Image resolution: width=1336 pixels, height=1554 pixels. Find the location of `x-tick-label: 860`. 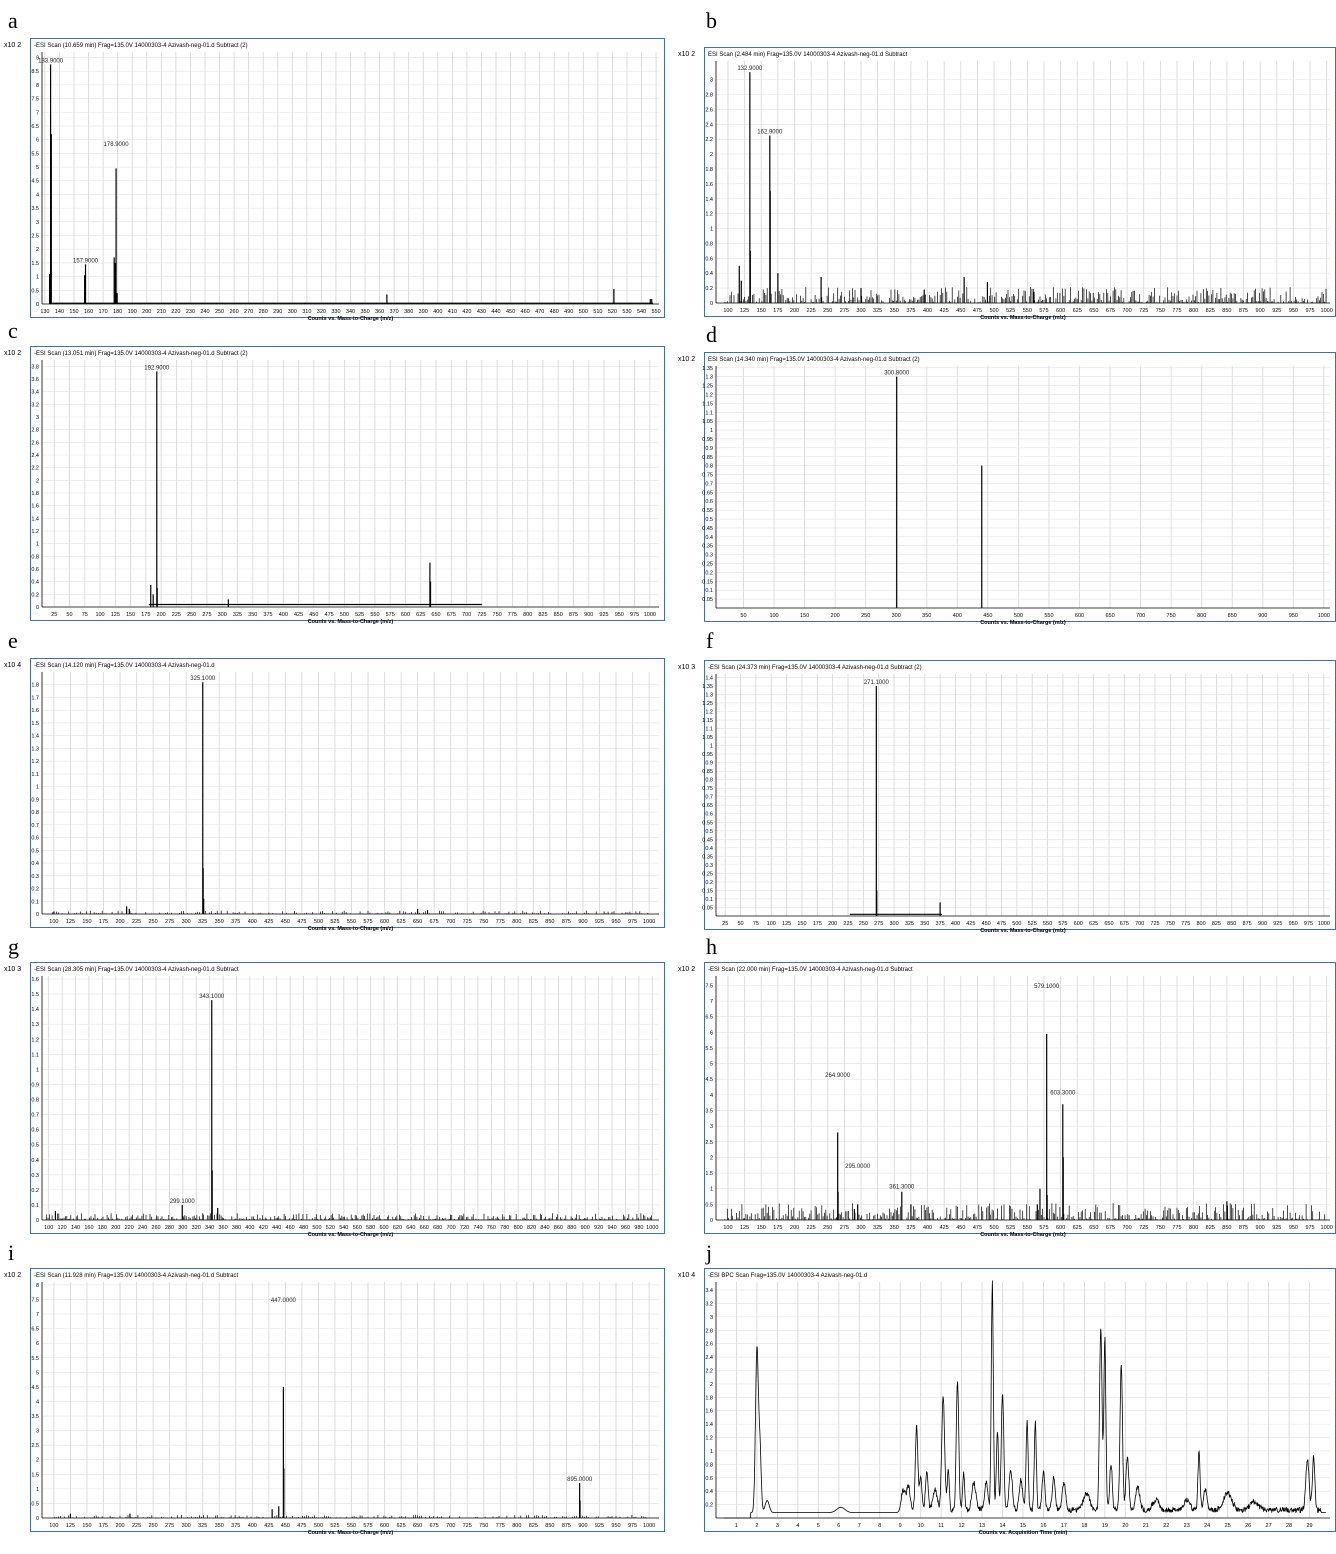

x-tick-label: 860 is located at coordinates (558, 1228).